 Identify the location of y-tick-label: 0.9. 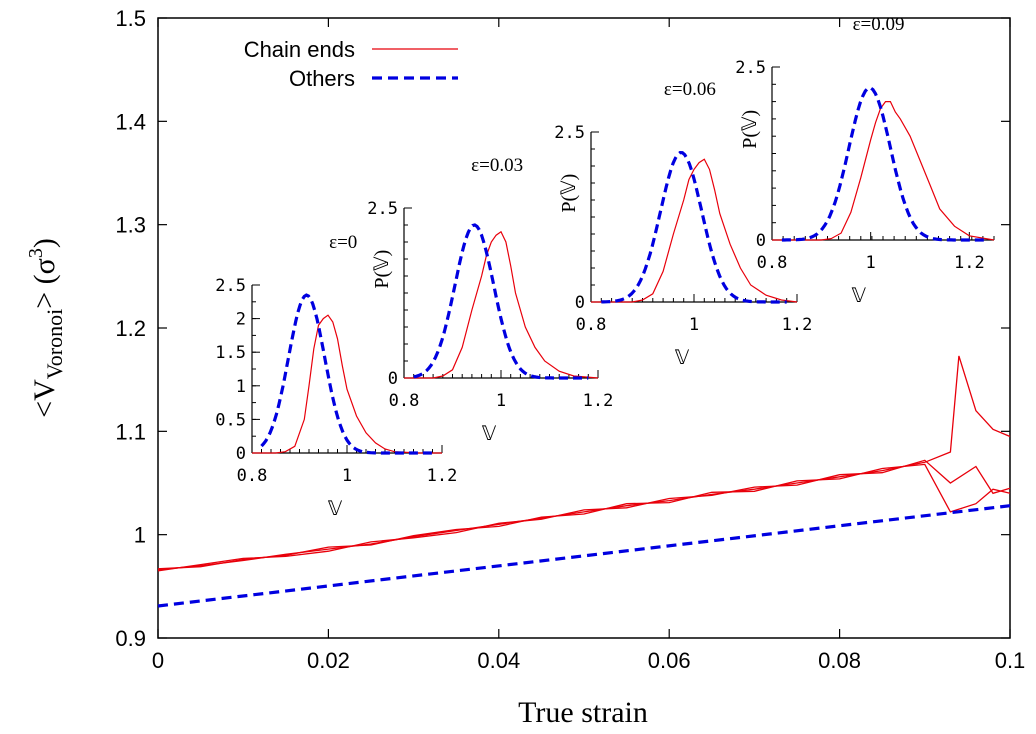
(130, 638).